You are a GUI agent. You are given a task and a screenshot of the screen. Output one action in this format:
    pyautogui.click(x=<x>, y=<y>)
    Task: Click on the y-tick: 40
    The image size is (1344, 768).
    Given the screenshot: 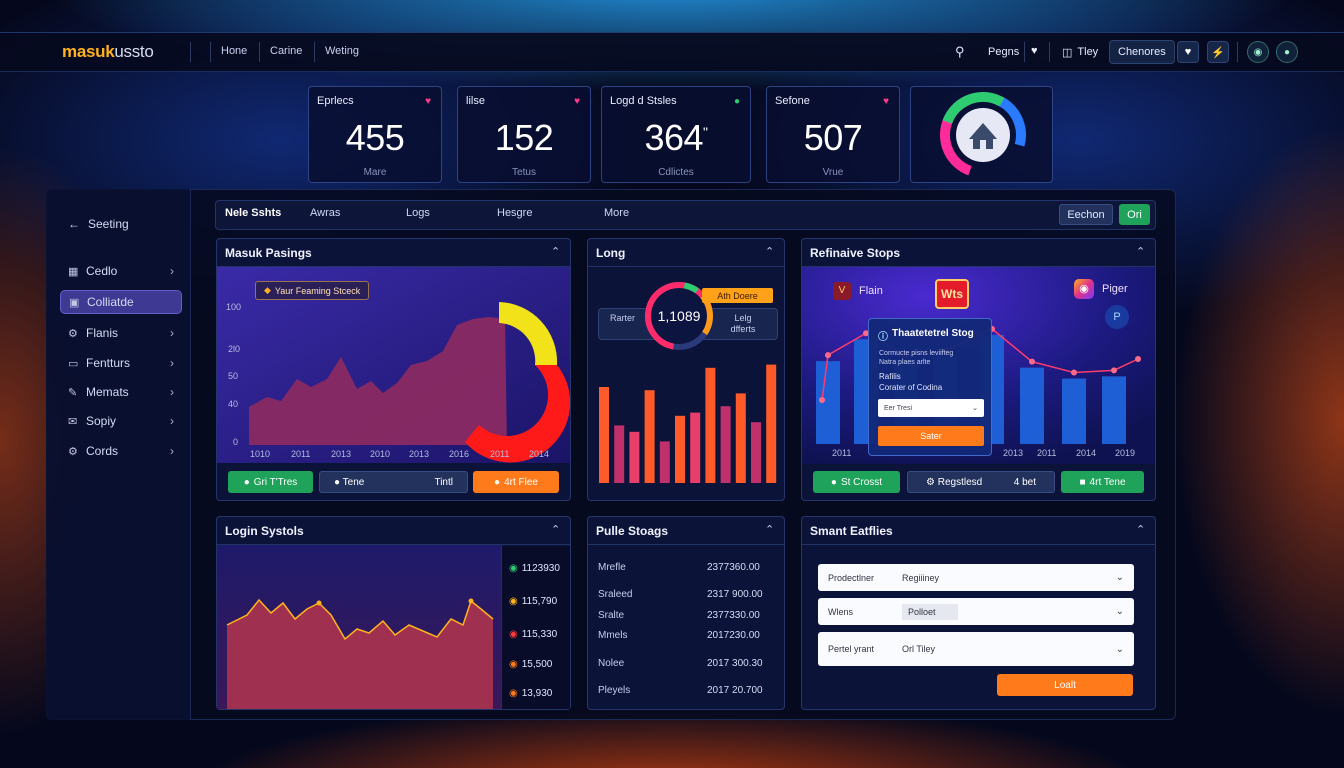 What is the action you would take?
    pyautogui.click(x=233, y=404)
    